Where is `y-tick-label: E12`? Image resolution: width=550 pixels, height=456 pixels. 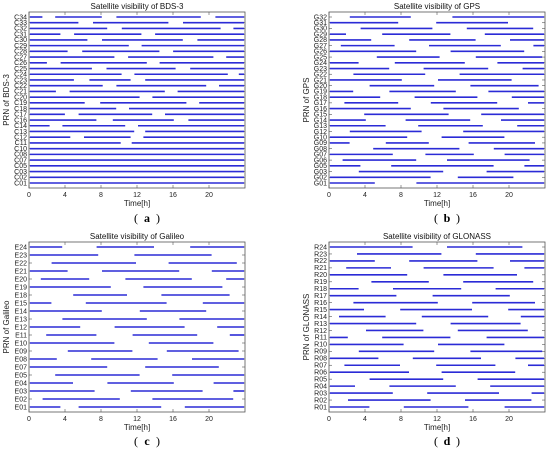 y-tick-label: E12 is located at coordinates (21, 327).